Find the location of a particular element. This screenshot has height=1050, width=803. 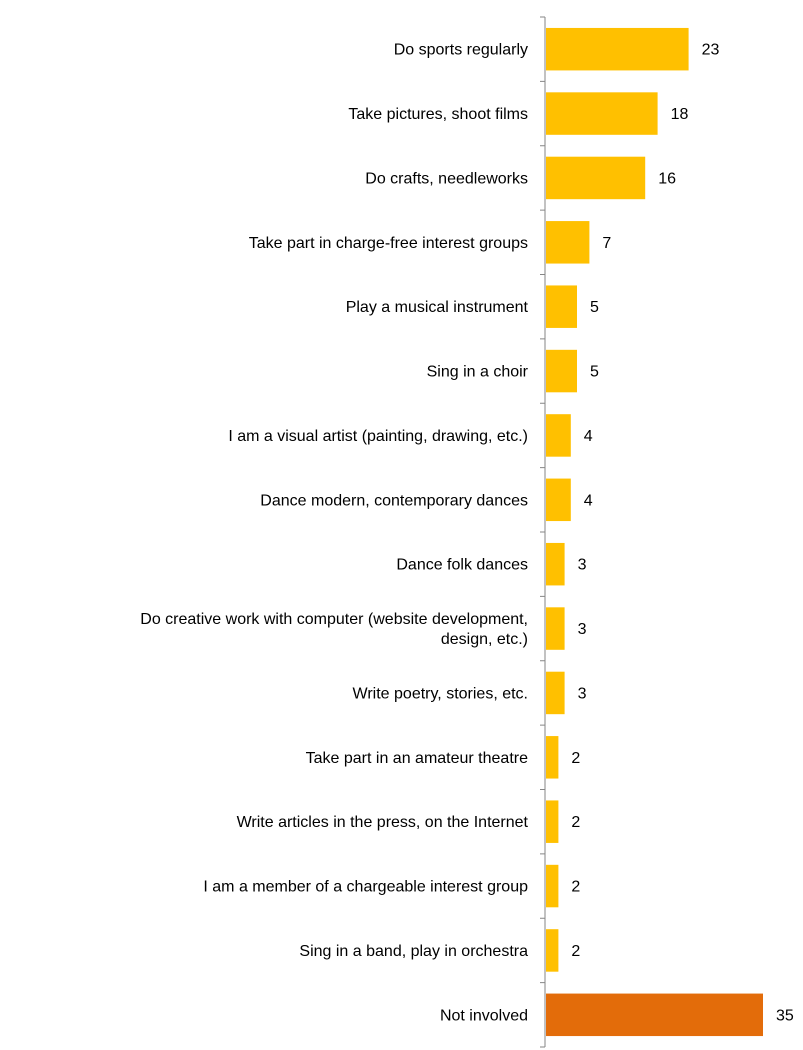

category-label: Write poetry, stories, etc. is located at coordinates (440, 693).